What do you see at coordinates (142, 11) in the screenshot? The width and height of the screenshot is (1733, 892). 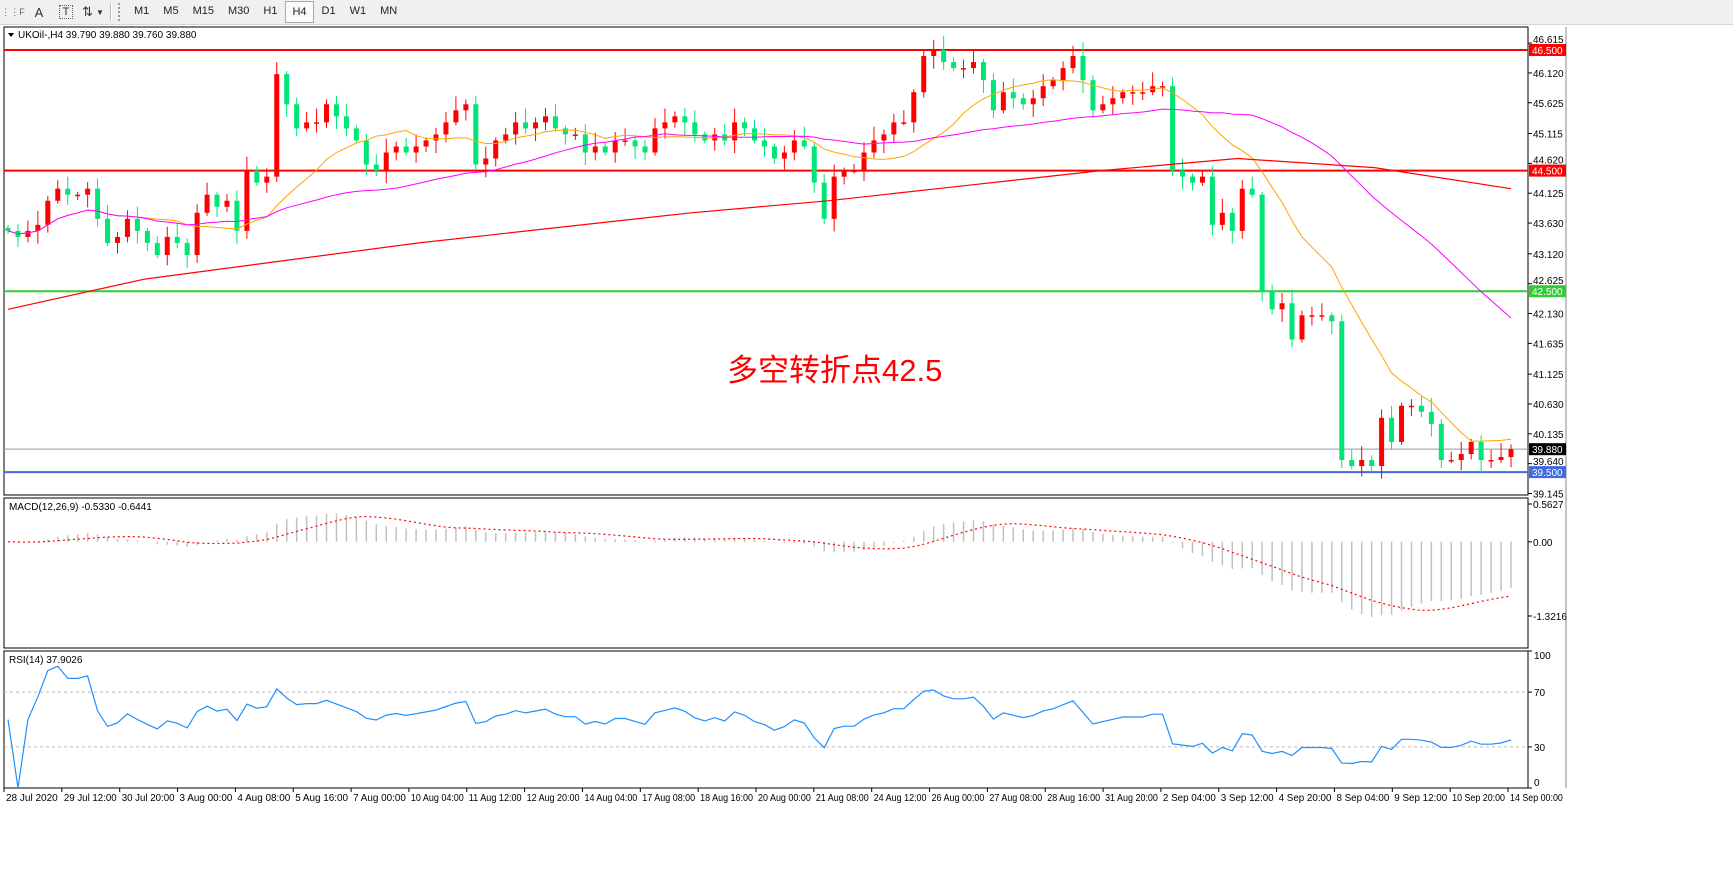 I see `period-m1: M1` at bounding box center [142, 11].